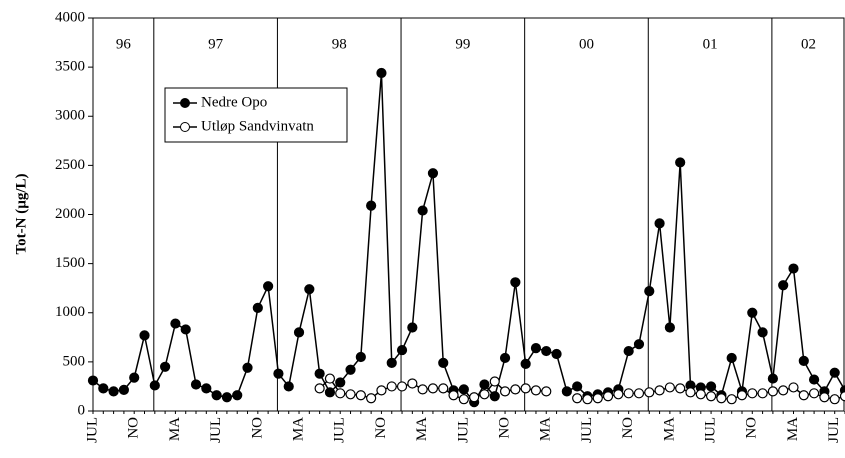 The width and height of the screenshot is (845, 458). I want to click on y-tick-label: 1500, so click(70, 263).